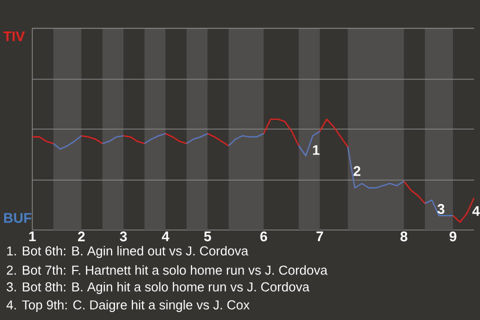  I want to click on x-tick-label: 6, so click(264, 237).